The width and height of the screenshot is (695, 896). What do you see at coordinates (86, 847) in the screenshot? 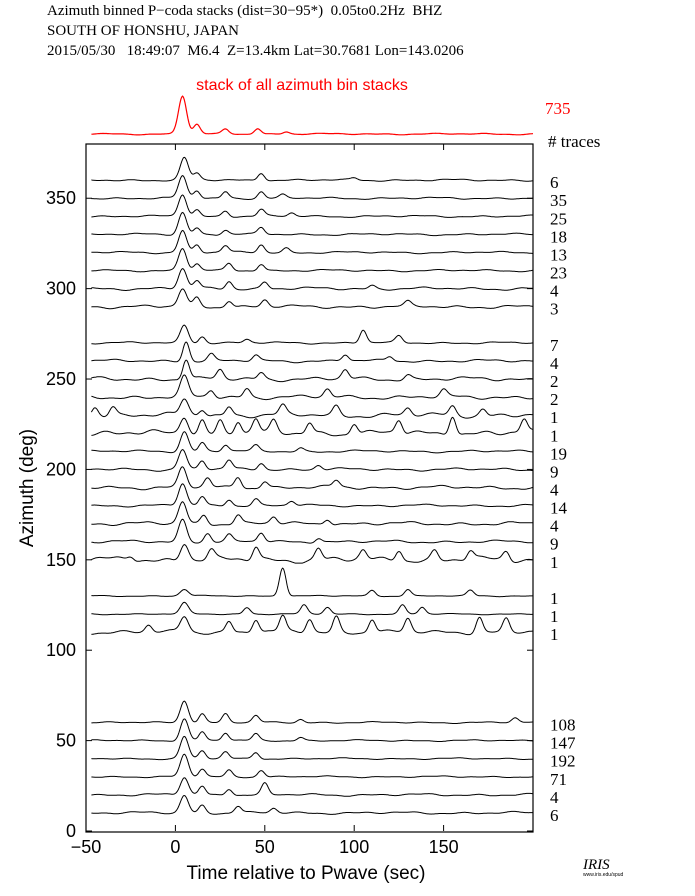
I see `x-tick-label: −50` at bounding box center [86, 847].